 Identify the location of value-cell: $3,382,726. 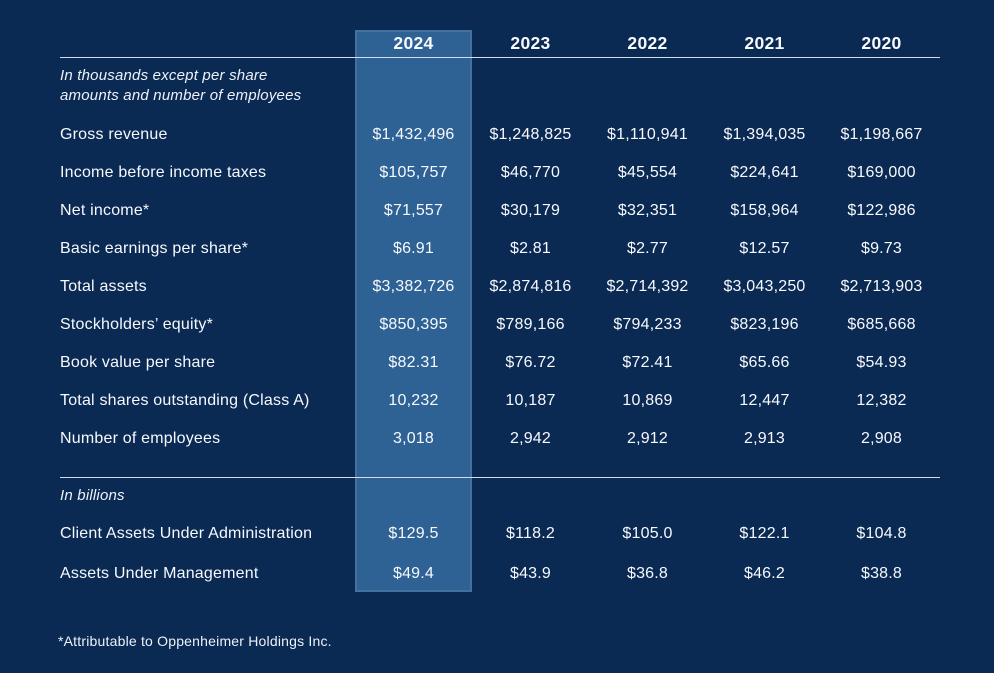
(413, 286).